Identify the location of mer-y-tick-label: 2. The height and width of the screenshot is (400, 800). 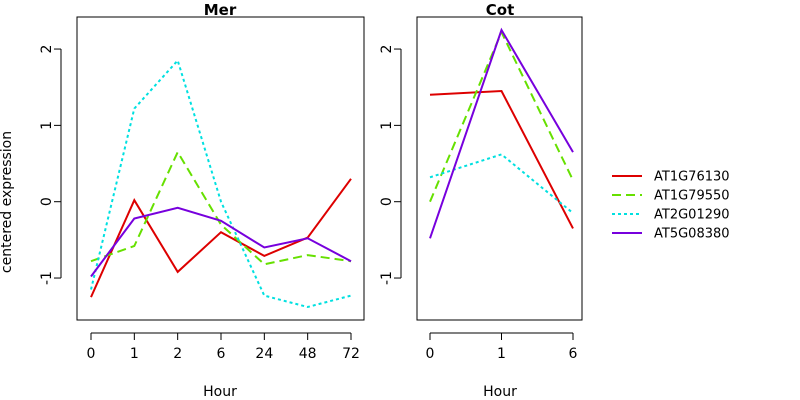
(47, 49).